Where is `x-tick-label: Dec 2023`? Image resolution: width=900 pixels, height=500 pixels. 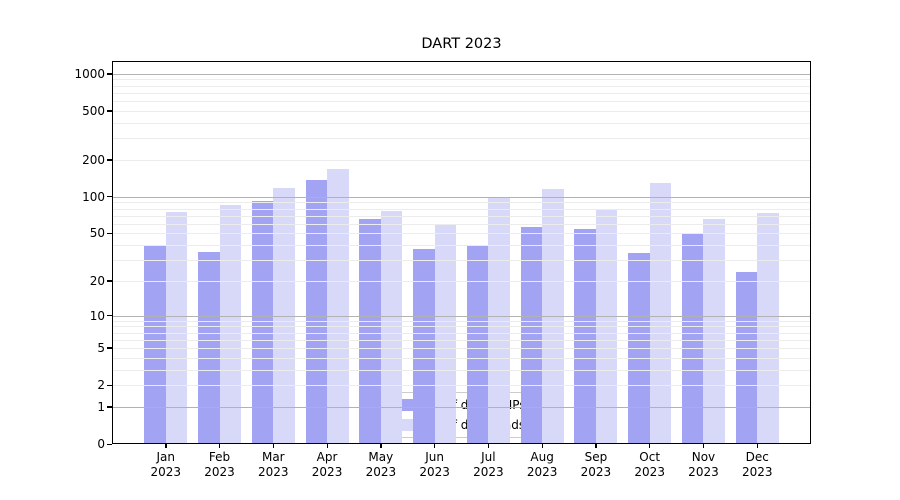
x-tick-label: Dec 2023 is located at coordinates (757, 464).